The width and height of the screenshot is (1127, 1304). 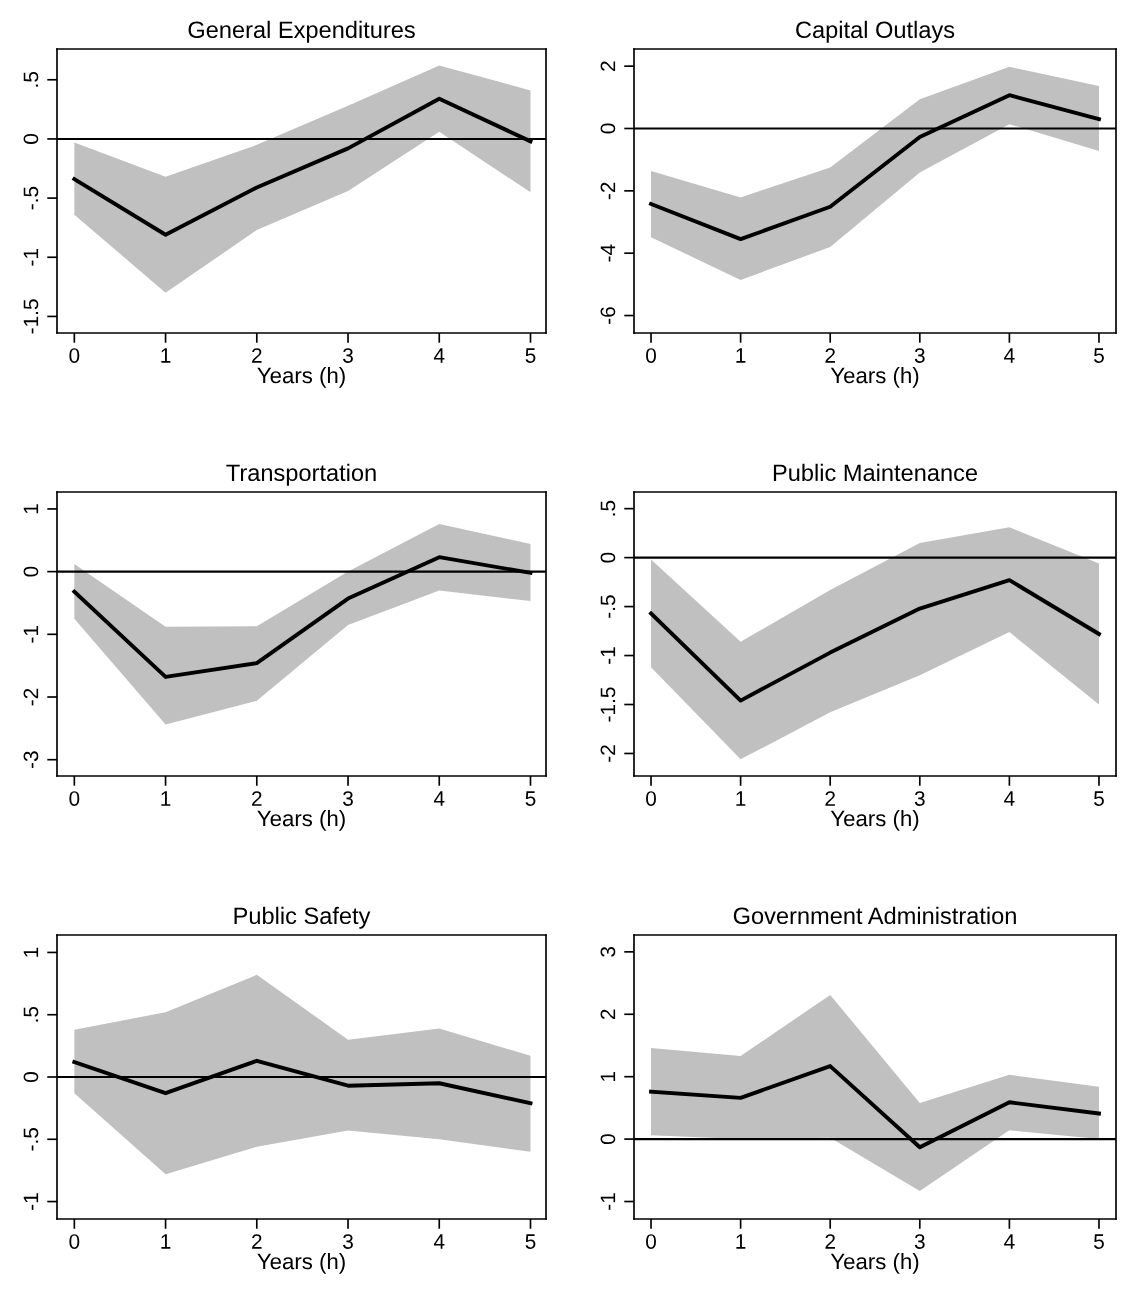 What do you see at coordinates (302, 917) in the screenshot?
I see `chart-title: Public Safety` at bounding box center [302, 917].